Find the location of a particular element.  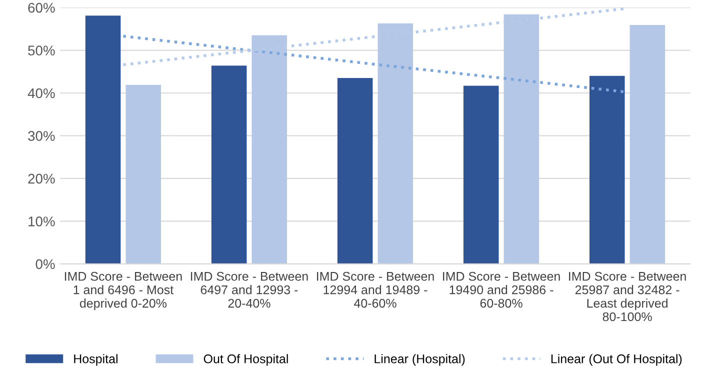

y-tick-label: 0% is located at coordinates (45, 264).